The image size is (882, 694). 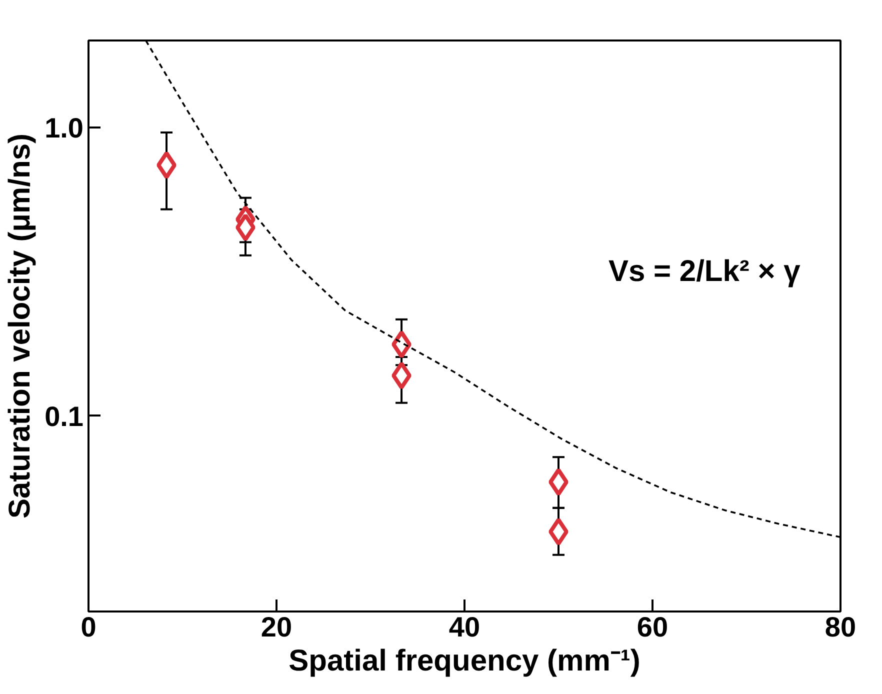 What do you see at coordinates (464, 661) in the screenshot?
I see `x-axis-title: Spatial frequency (mm⁻¹)` at bounding box center [464, 661].